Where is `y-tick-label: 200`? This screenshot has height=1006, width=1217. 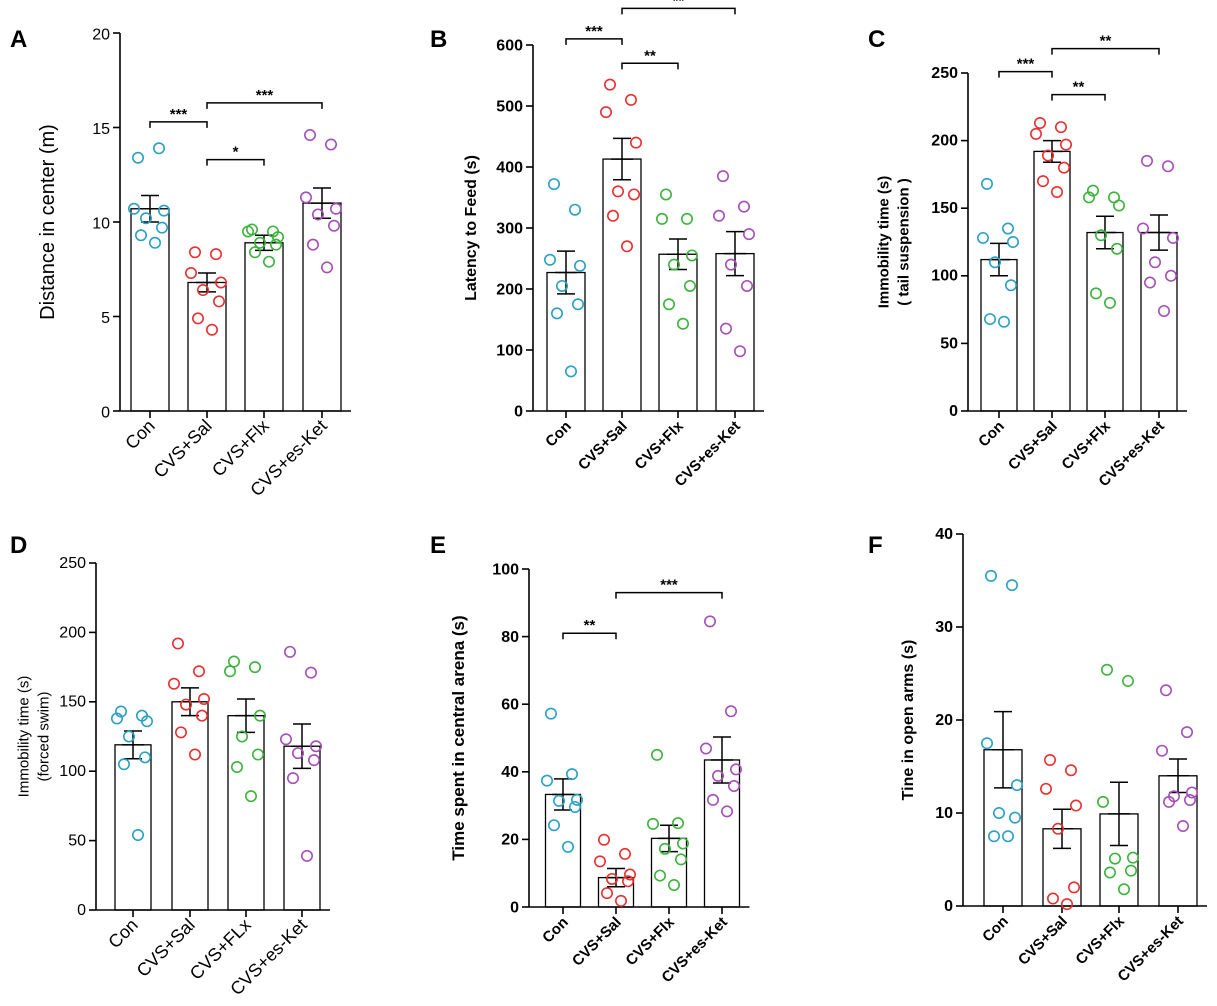 y-tick-label: 200 is located at coordinates (72, 632).